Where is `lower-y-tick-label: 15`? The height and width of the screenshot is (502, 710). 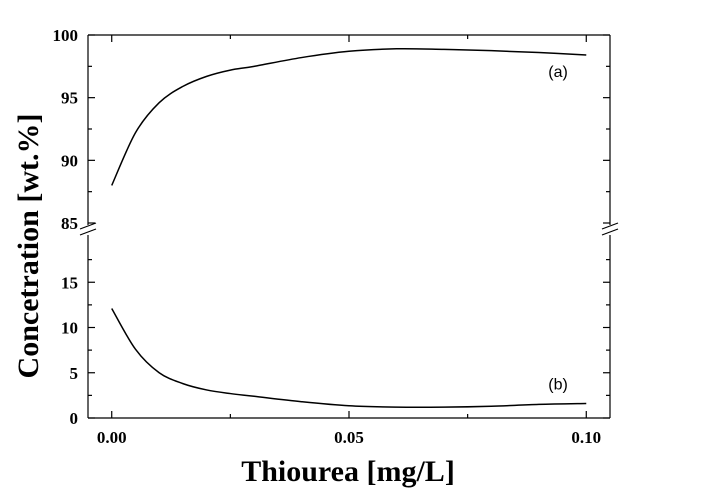
lower-y-tick-label: 15 is located at coordinates (69, 282).